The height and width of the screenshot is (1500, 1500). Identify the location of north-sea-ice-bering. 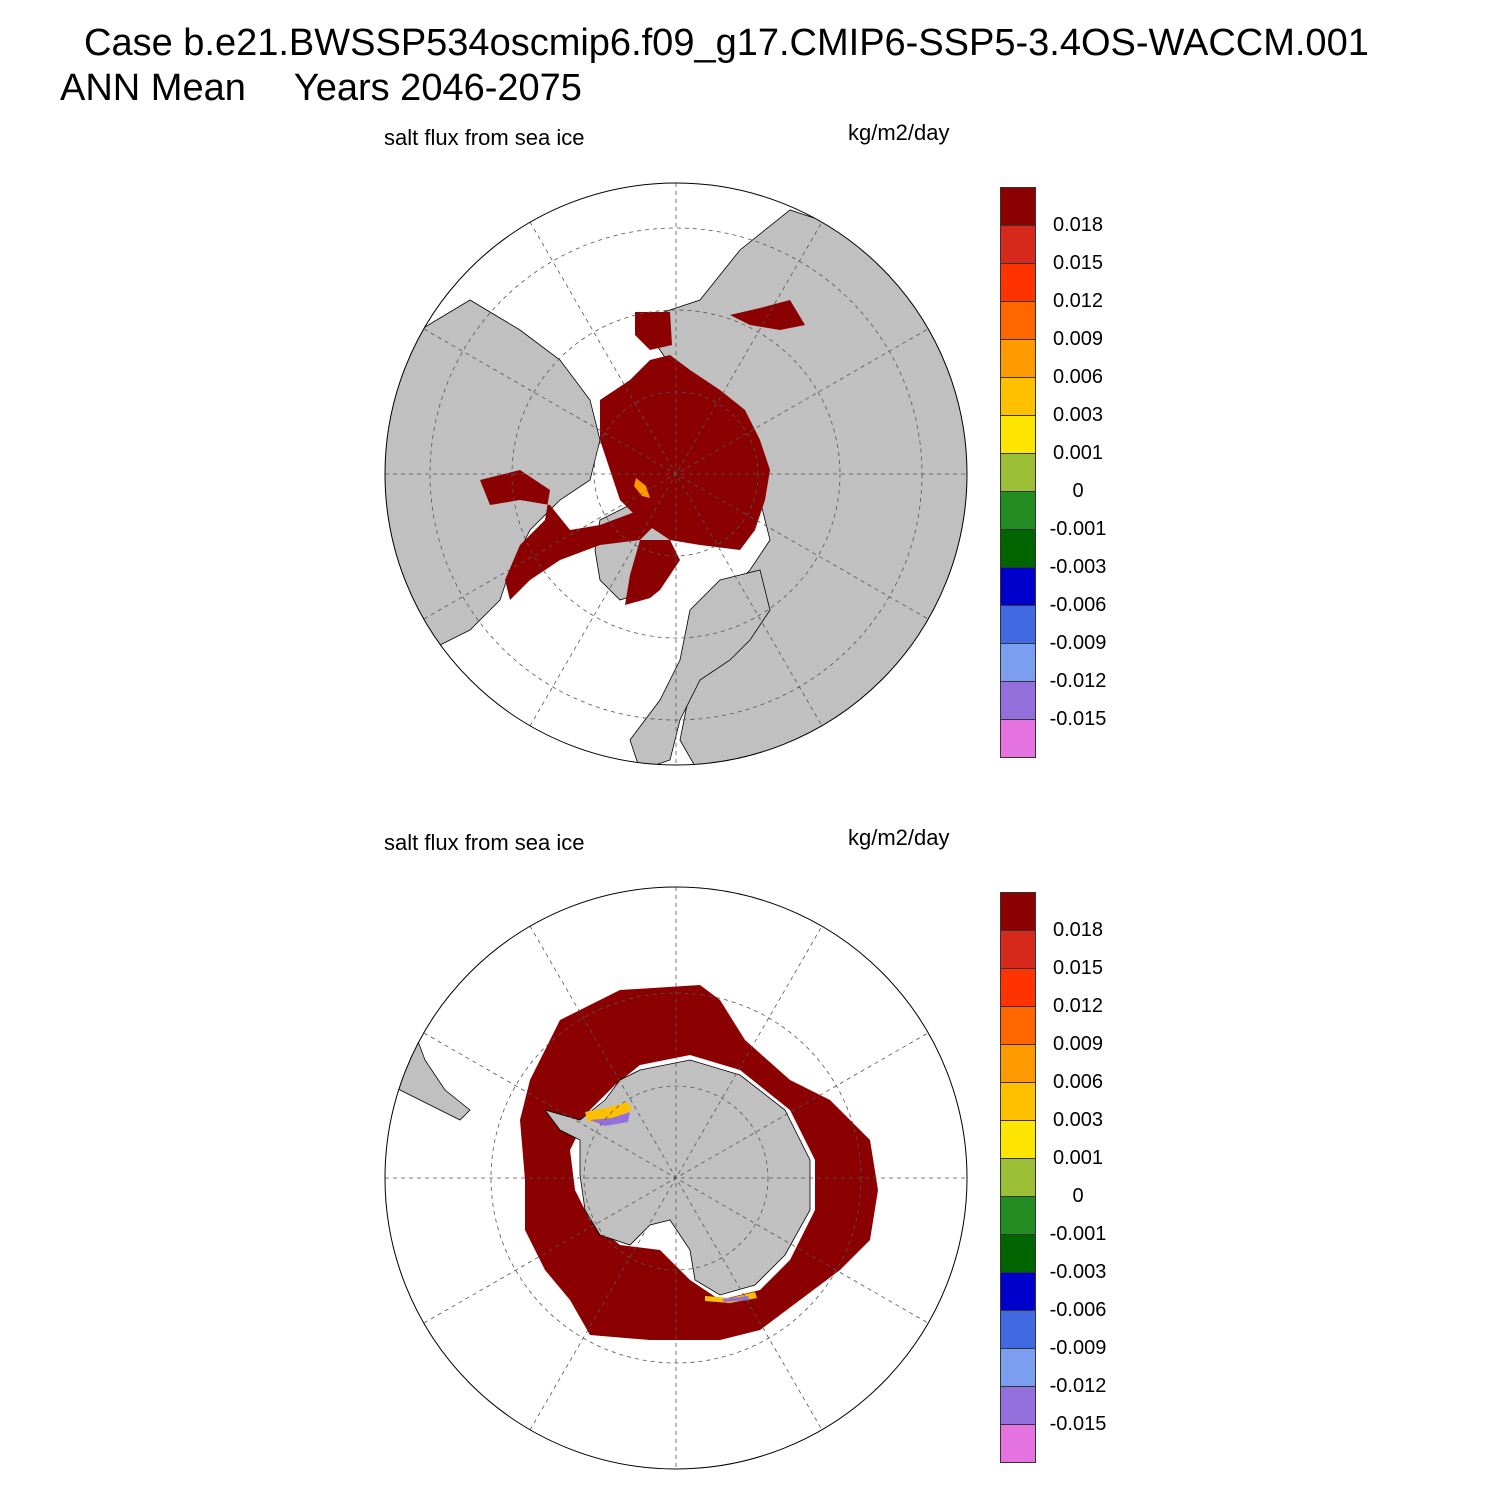
(653, 331).